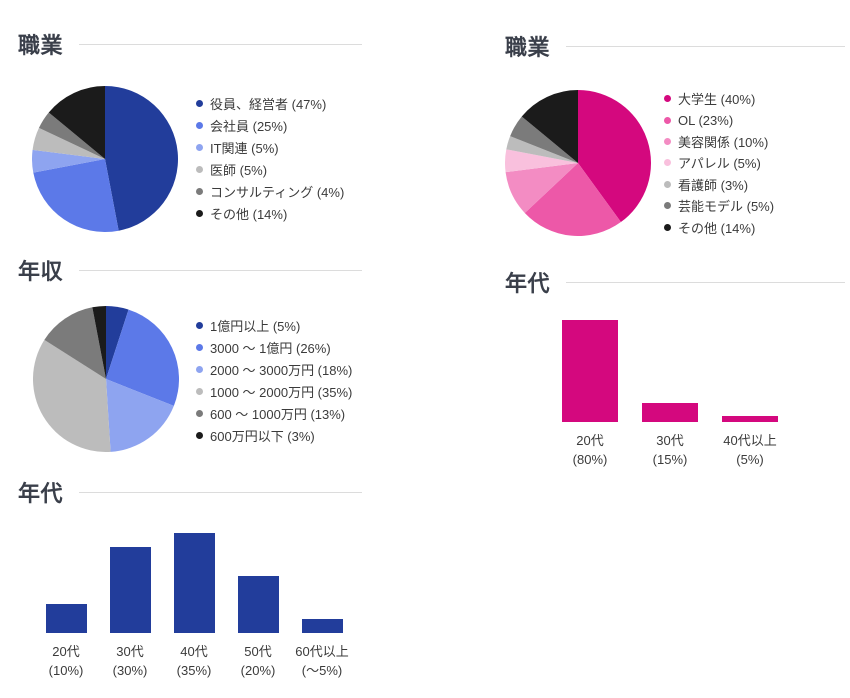  I want to click on bar-group: 60代以上 (〜5%), so click(322, 649).